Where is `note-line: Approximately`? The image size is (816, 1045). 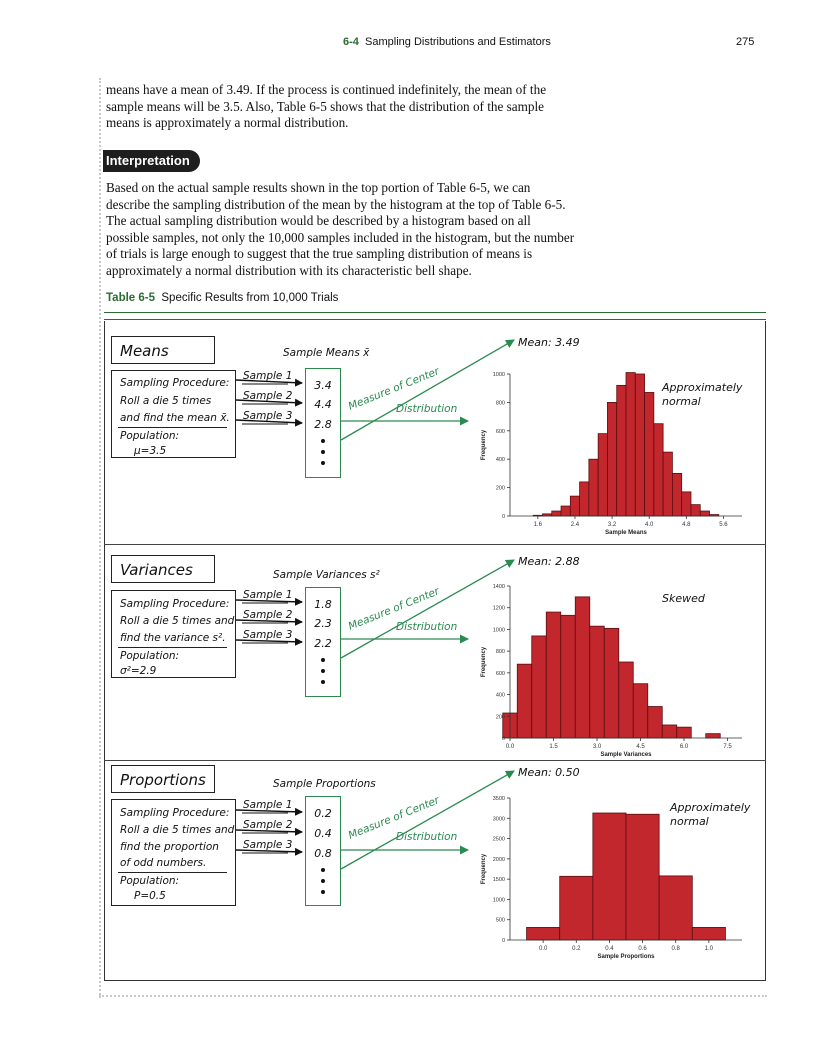
note-line: Approximately is located at coordinates (710, 807).